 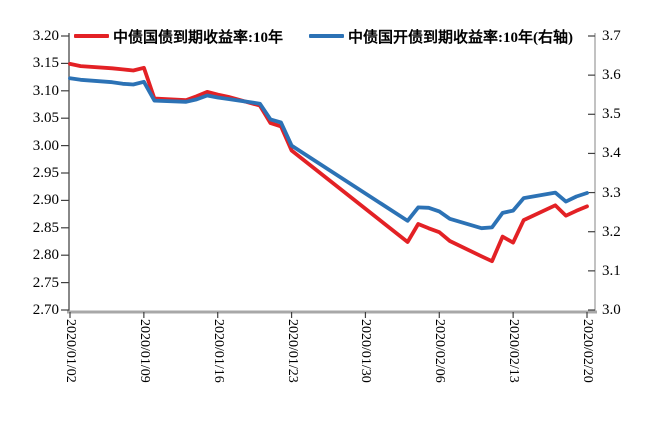 What do you see at coordinates (45, 255) in the screenshot?
I see `left-axis-label: 2.80` at bounding box center [45, 255].